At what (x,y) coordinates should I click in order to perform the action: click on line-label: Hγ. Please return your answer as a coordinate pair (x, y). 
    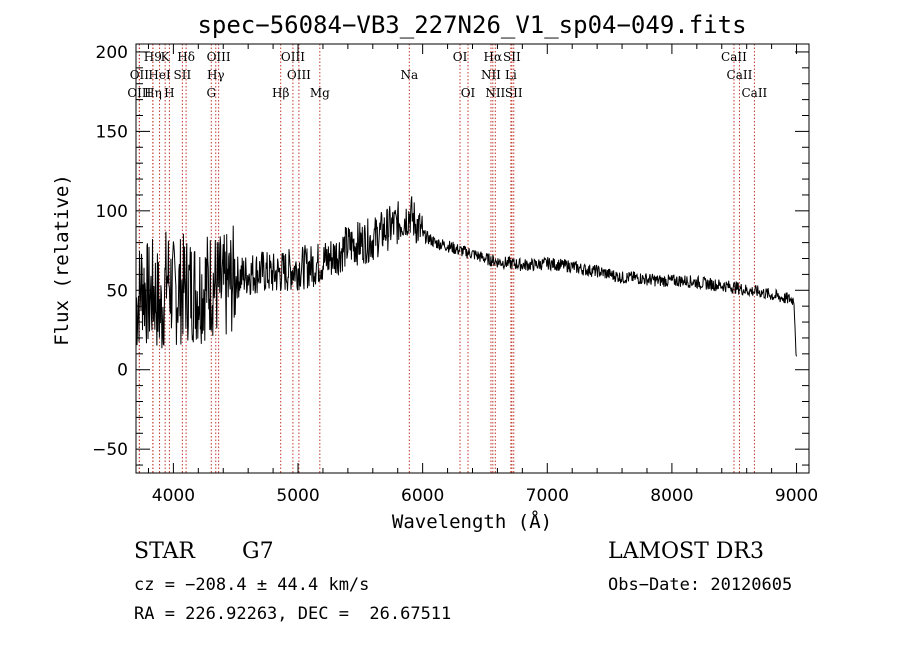
    Looking at the image, I should click on (216, 75).